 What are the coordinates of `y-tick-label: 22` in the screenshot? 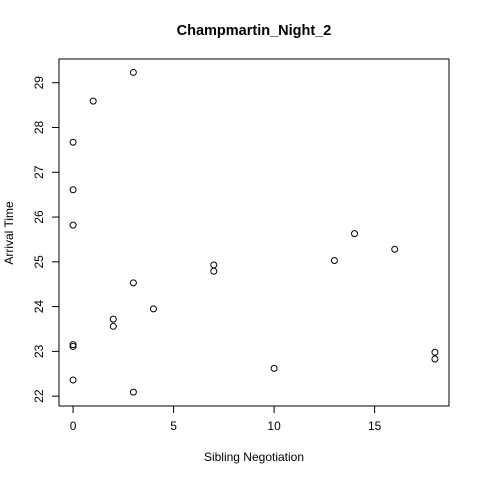 It's located at (39, 396).